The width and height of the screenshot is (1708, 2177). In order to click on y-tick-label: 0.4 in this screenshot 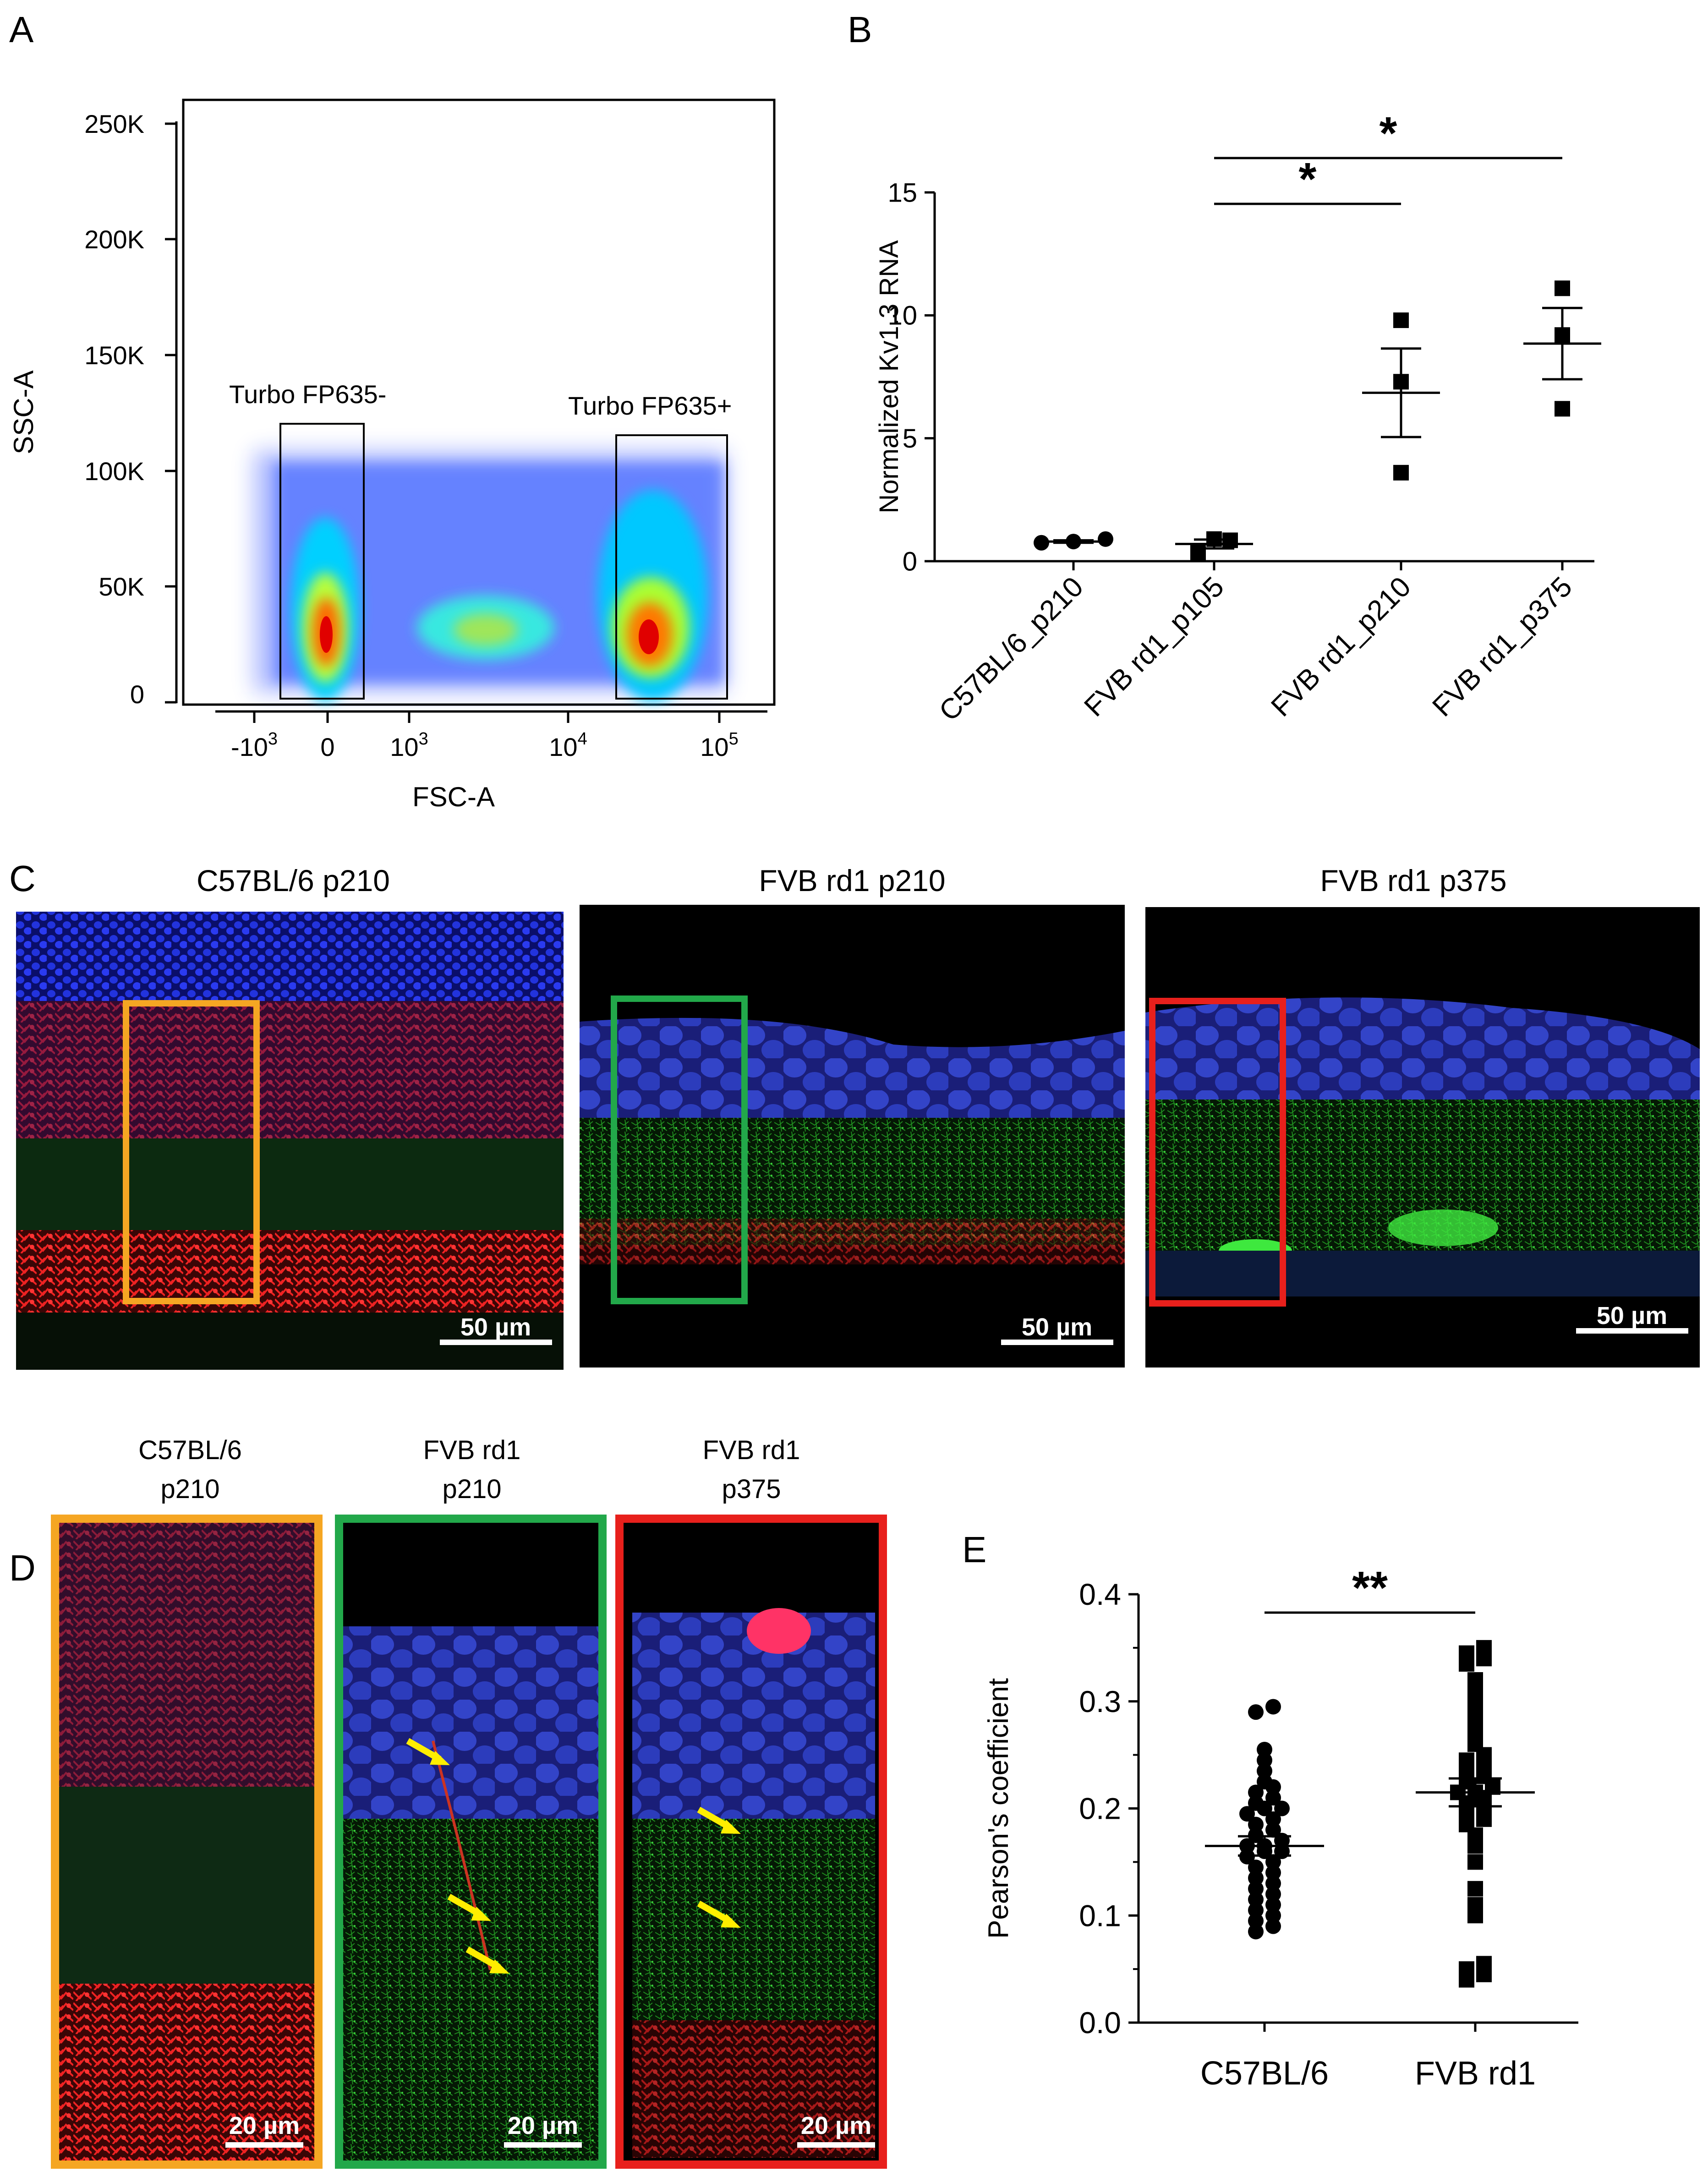, I will do `click(1100, 1594)`.